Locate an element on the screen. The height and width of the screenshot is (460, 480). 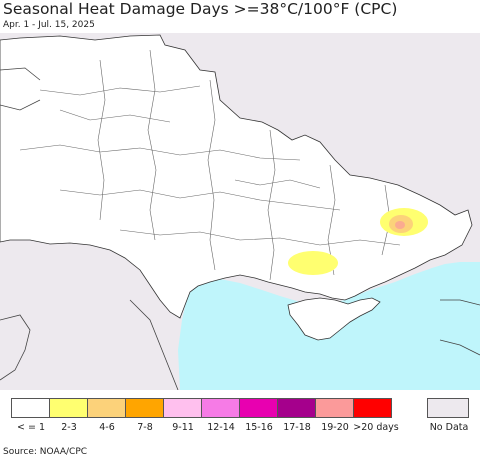
legend-label-2: 4-6 is located at coordinates (107, 427).